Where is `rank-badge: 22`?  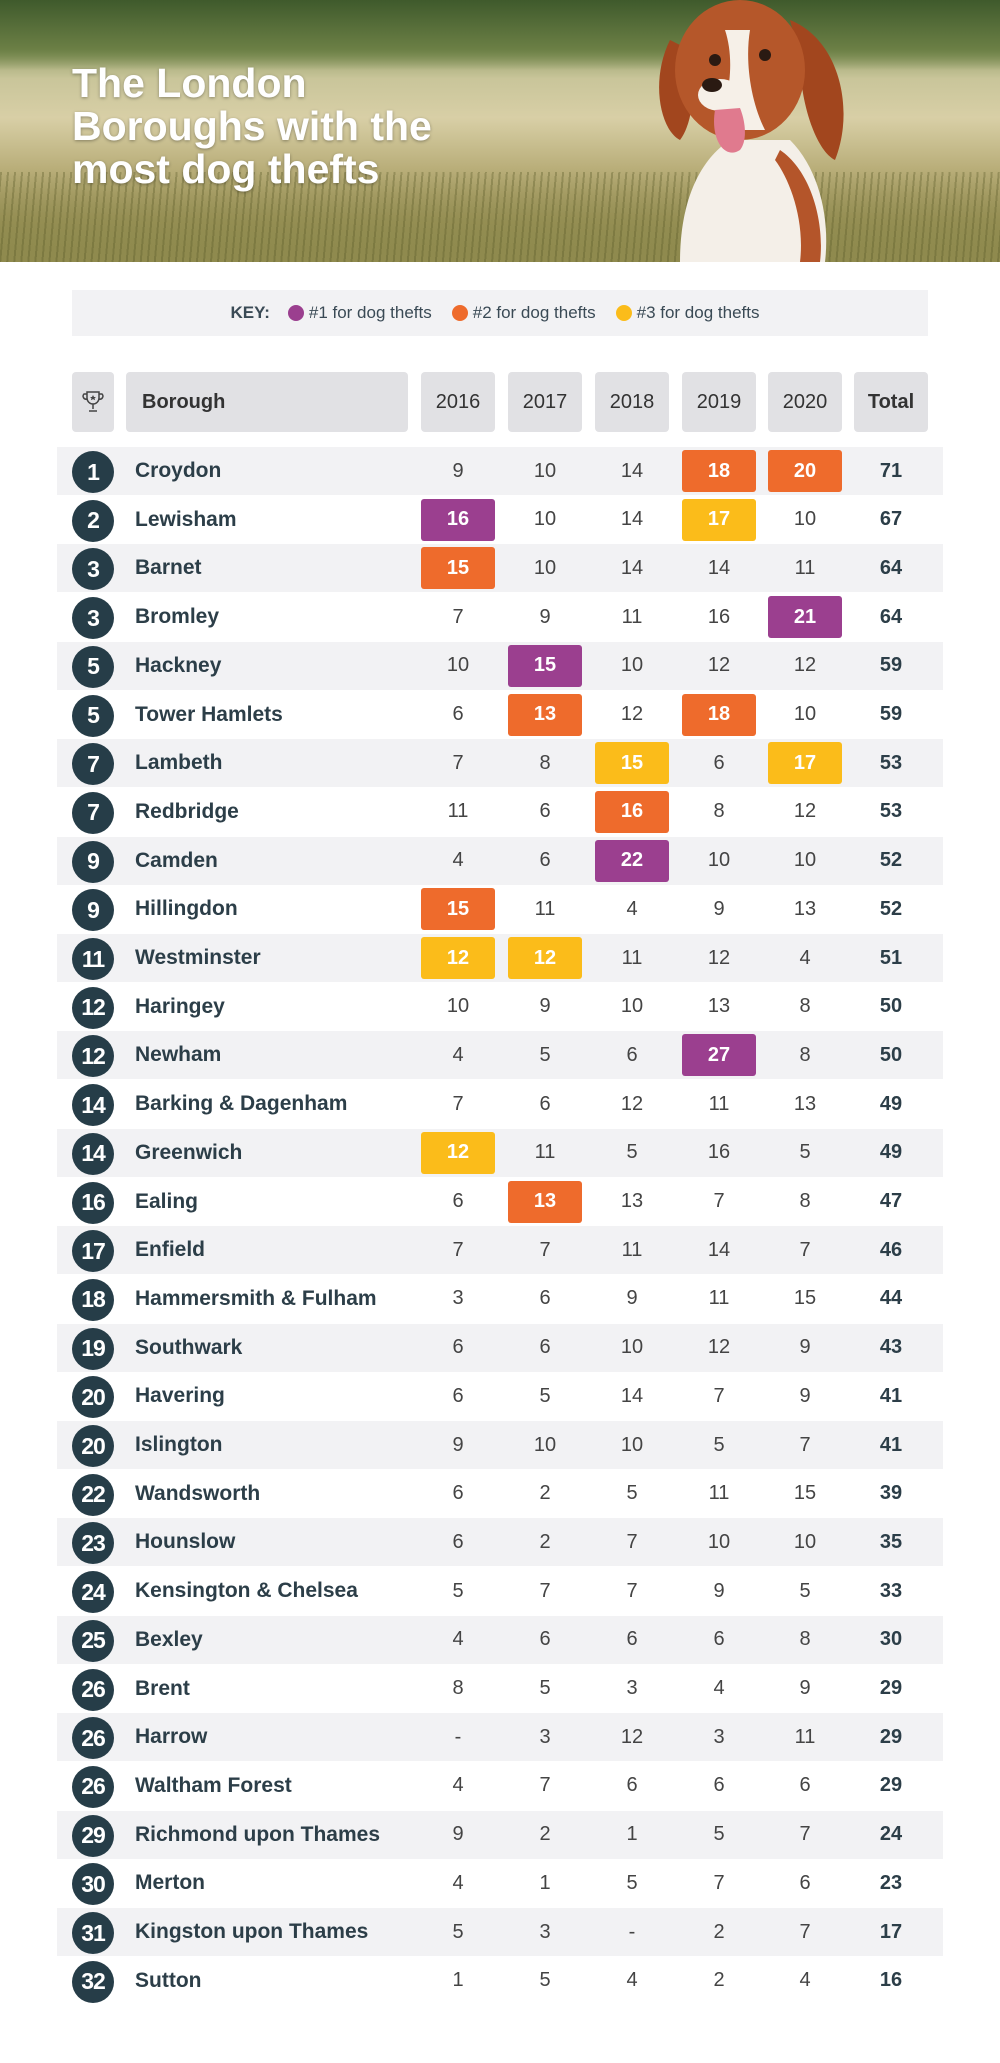
rank-badge: 22 is located at coordinates (93, 1494).